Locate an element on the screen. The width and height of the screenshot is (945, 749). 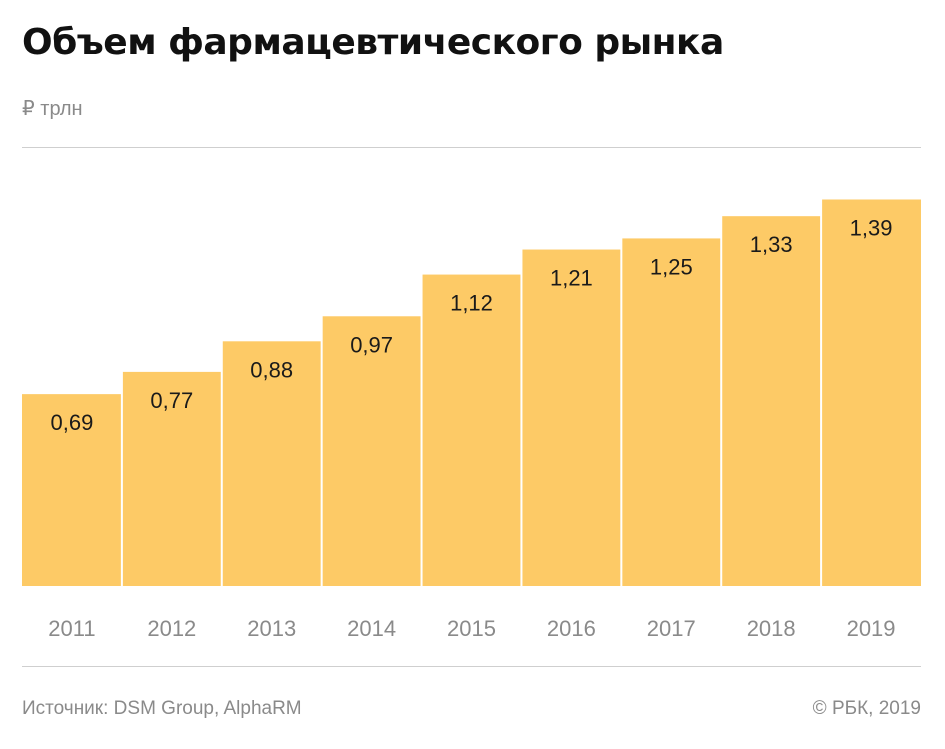
bar-2013 is located at coordinates (271, 463).